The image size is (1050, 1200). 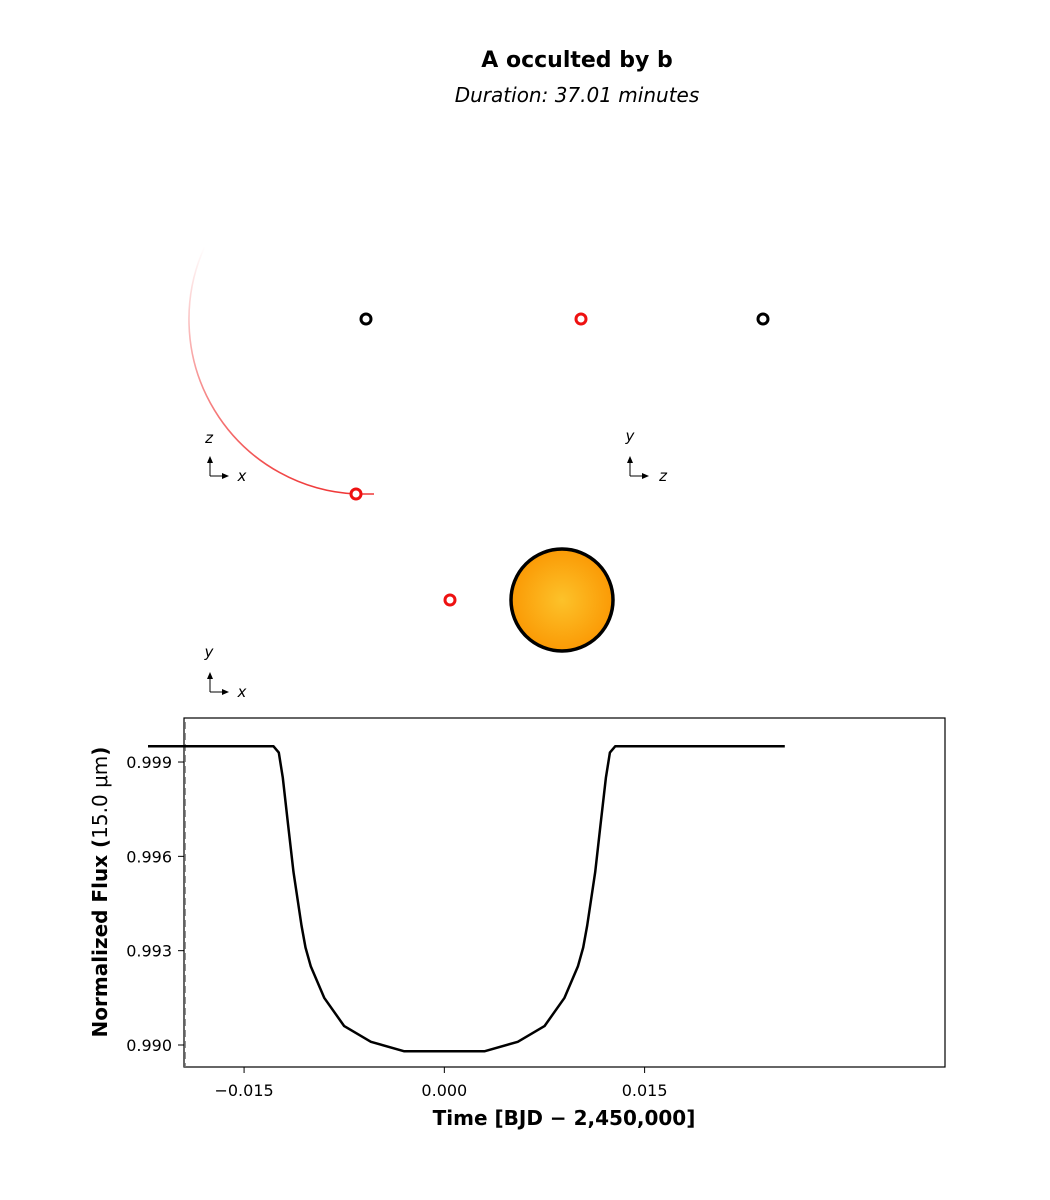 What do you see at coordinates (242, 692) in the screenshot?
I see `axis-label-xy-horizontal: x` at bounding box center [242, 692].